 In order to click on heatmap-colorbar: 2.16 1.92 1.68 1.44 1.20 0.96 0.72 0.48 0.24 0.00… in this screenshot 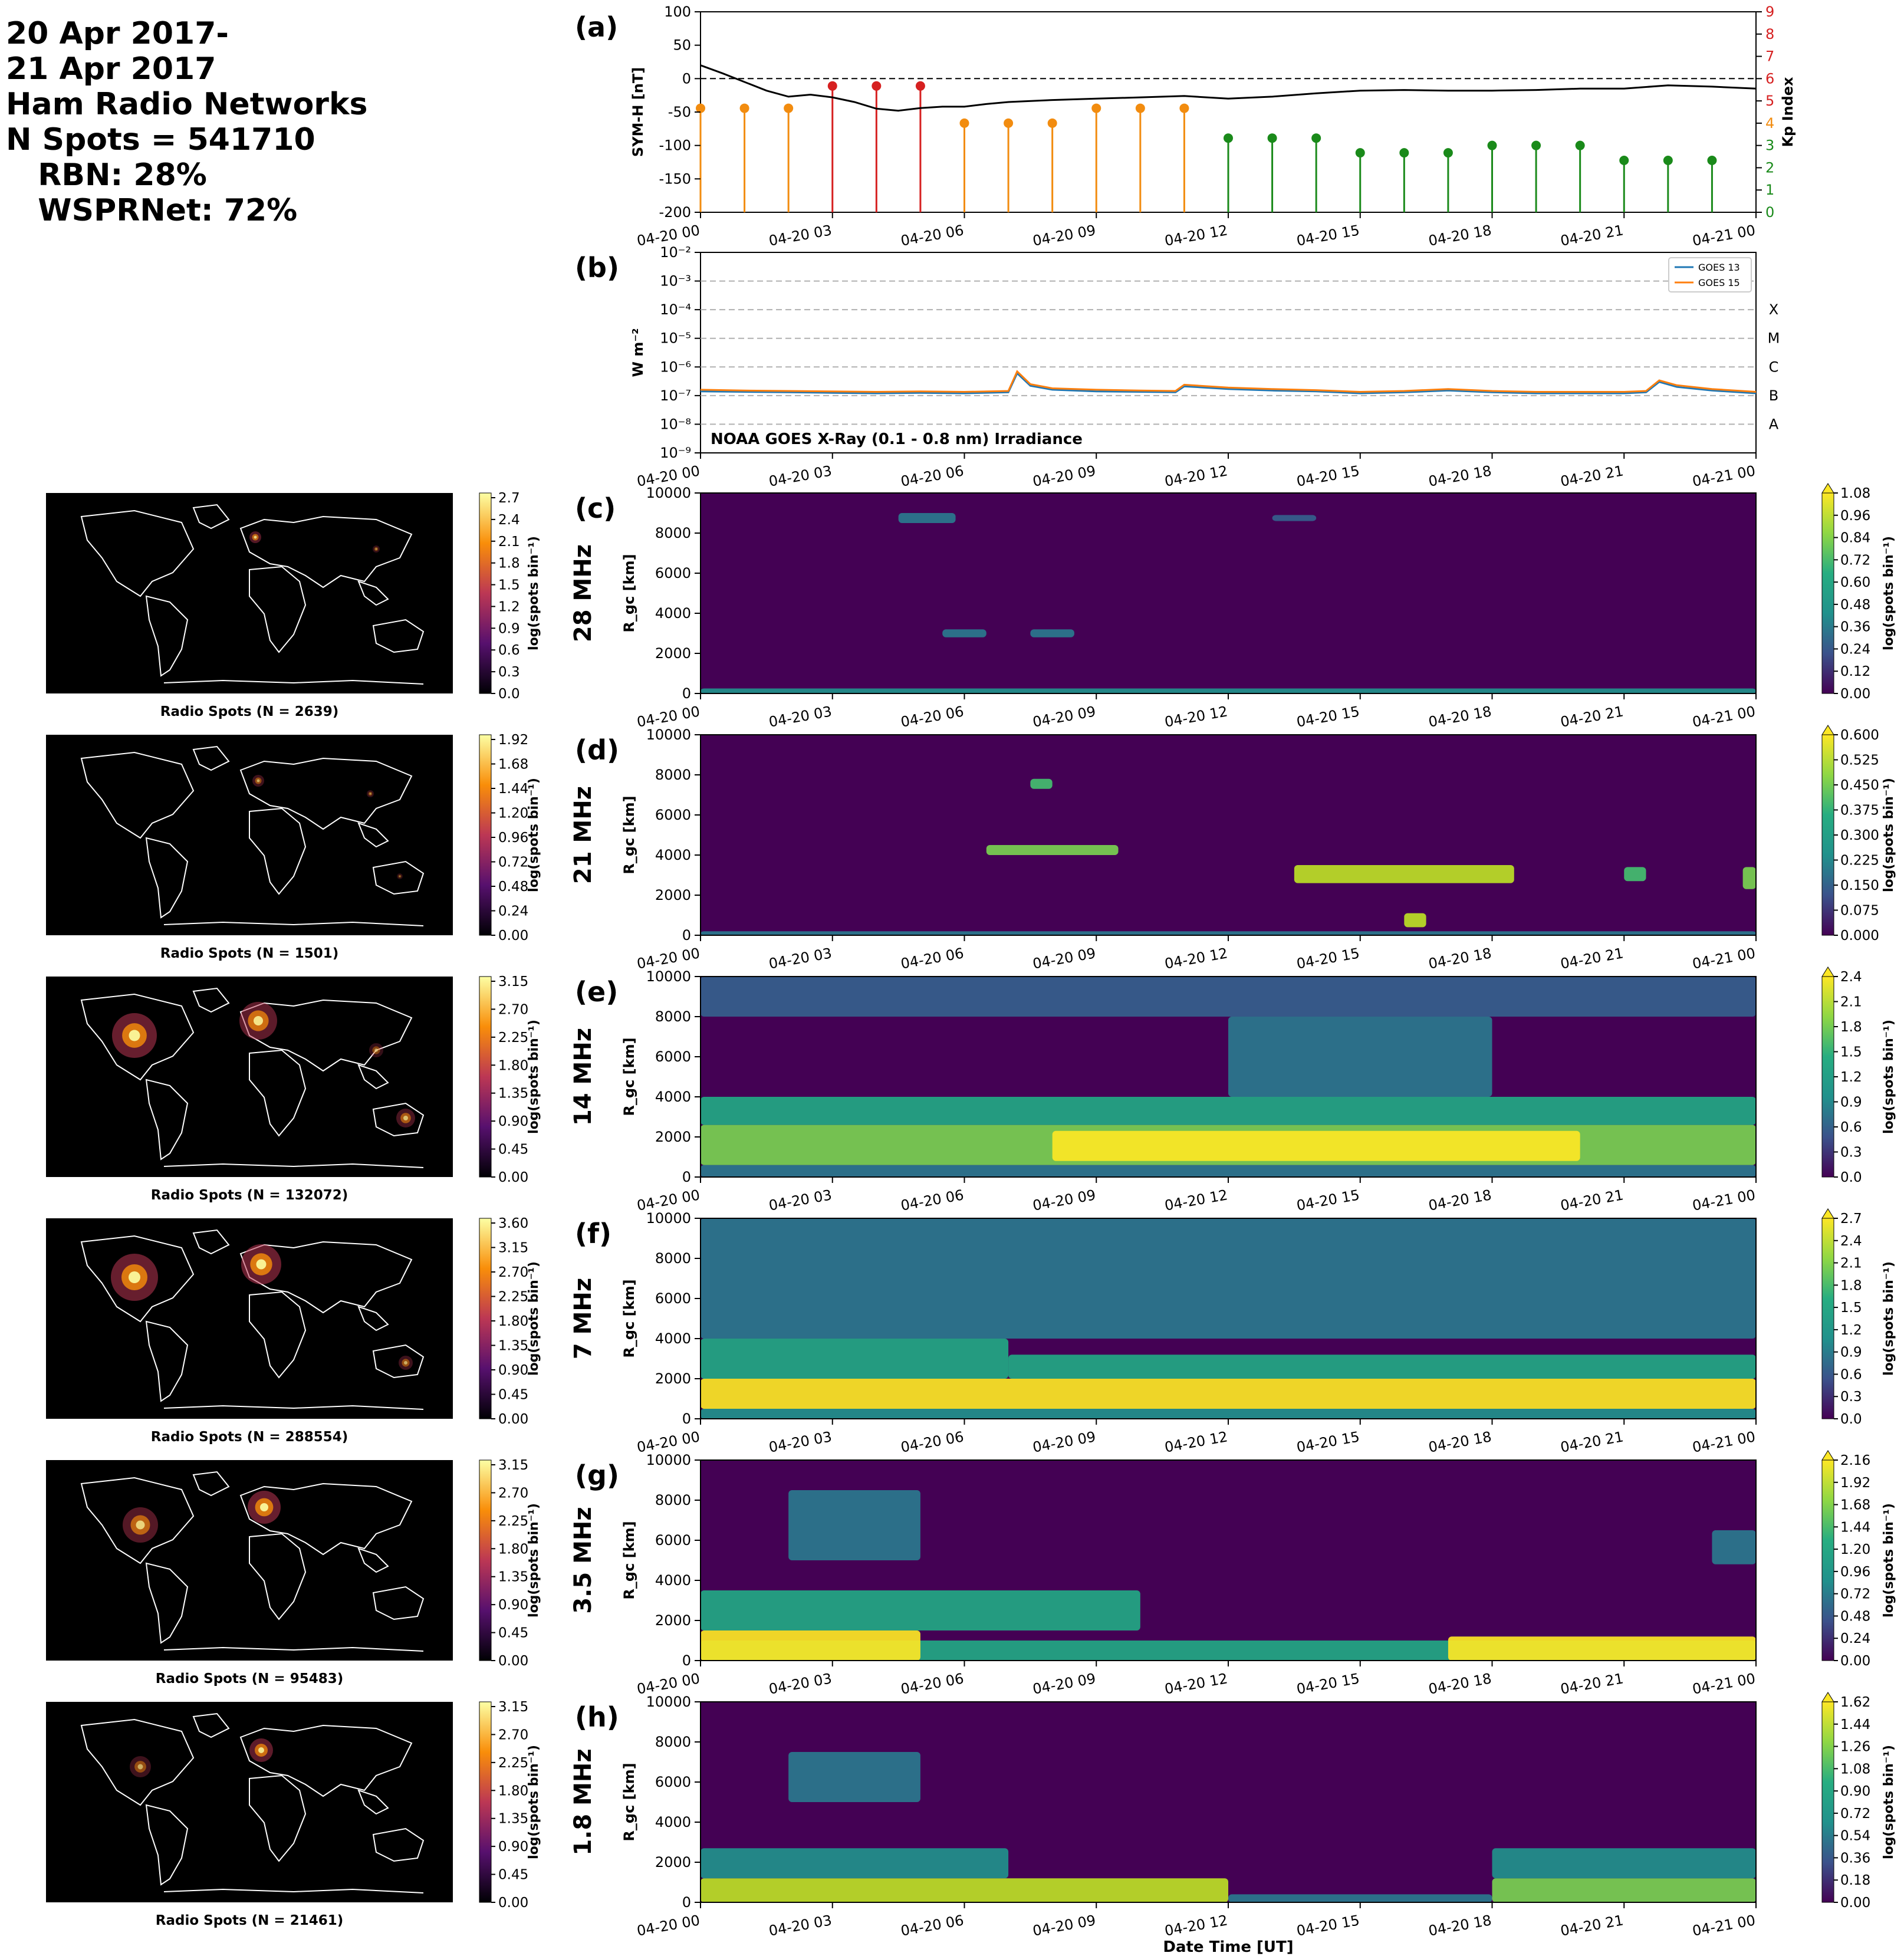, I will do `click(1858, 1560)`.